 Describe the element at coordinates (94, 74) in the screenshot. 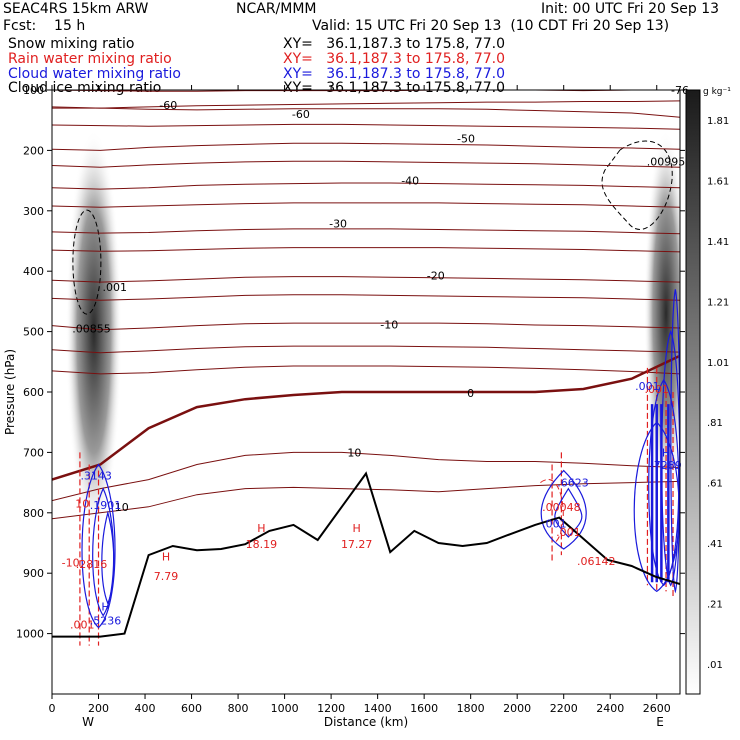

I see `field-name-cloud-water: Cloud water mixing ratio` at that location.